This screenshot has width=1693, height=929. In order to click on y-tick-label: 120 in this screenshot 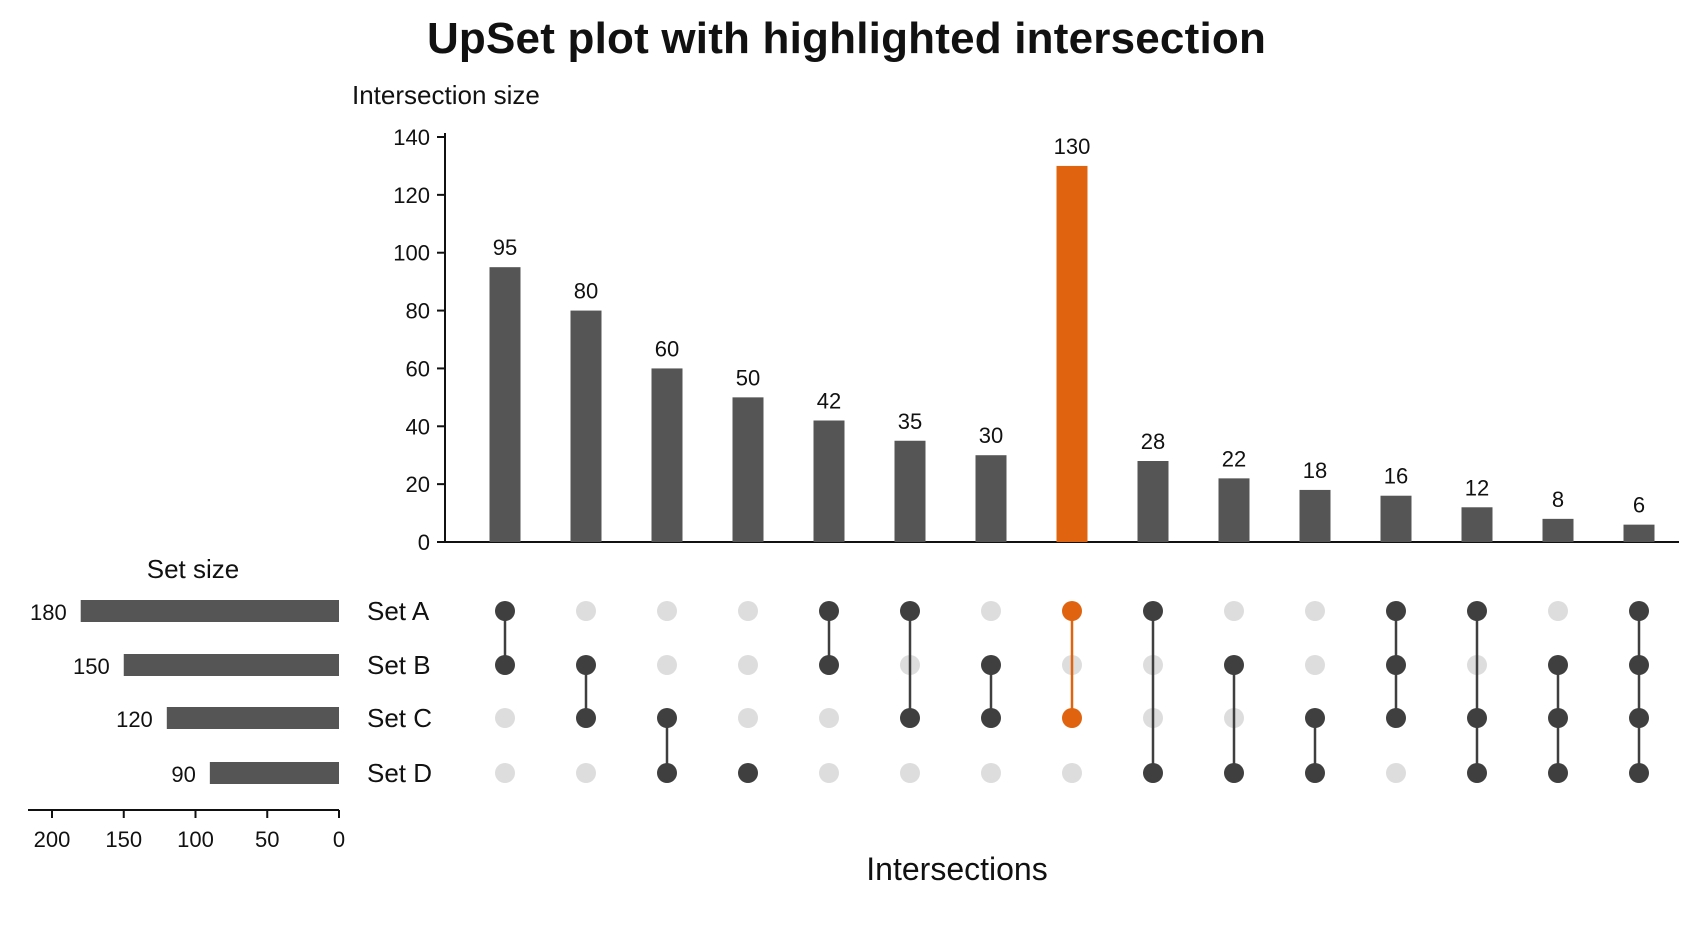, I will do `click(411, 195)`.